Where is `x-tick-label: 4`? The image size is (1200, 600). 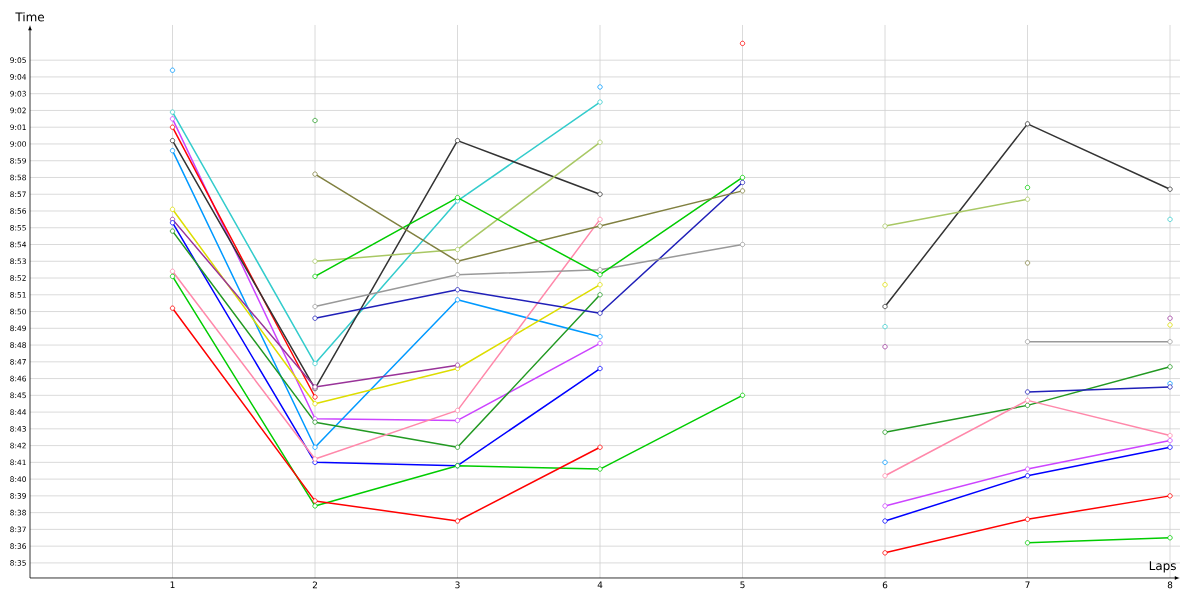 x-tick-label: 4 is located at coordinates (600, 585).